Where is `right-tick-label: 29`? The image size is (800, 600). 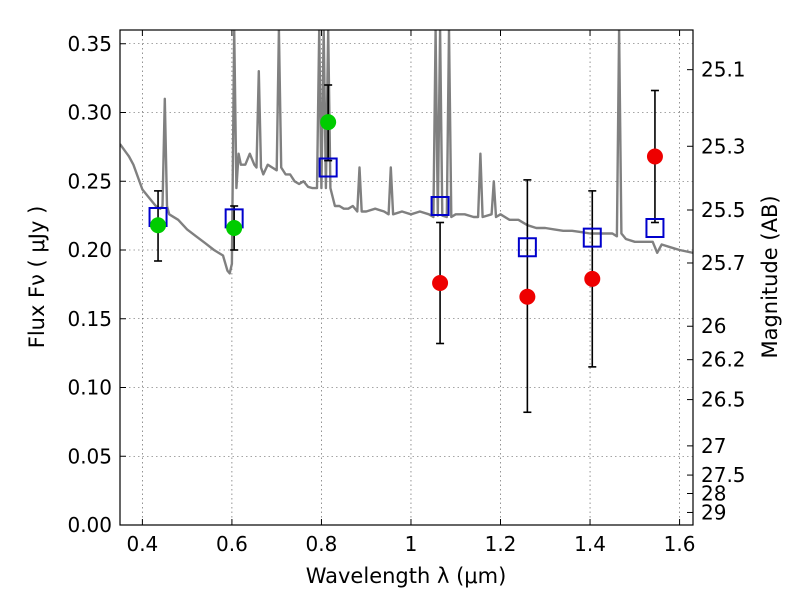
right-tick-label: 29 is located at coordinates (713, 512).